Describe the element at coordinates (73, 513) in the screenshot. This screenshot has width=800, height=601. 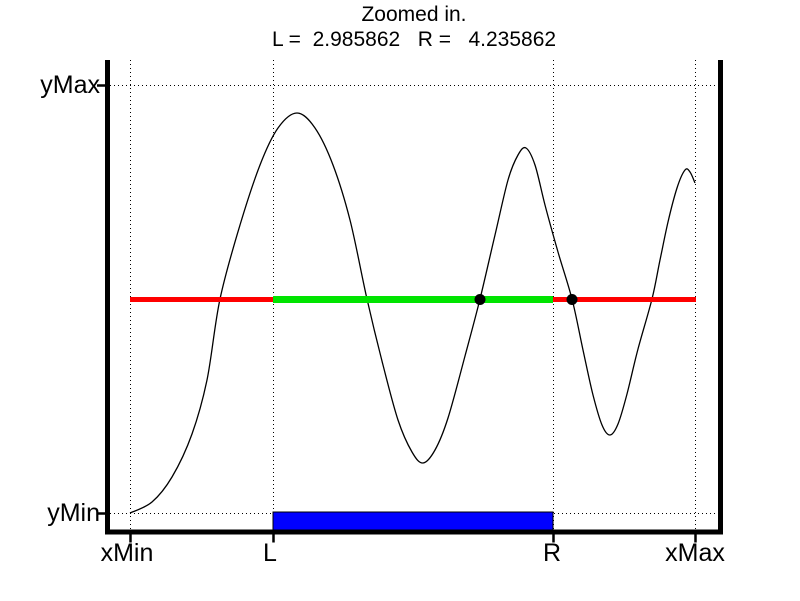
I see `y-axis-label-ymin: yMin` at that location.